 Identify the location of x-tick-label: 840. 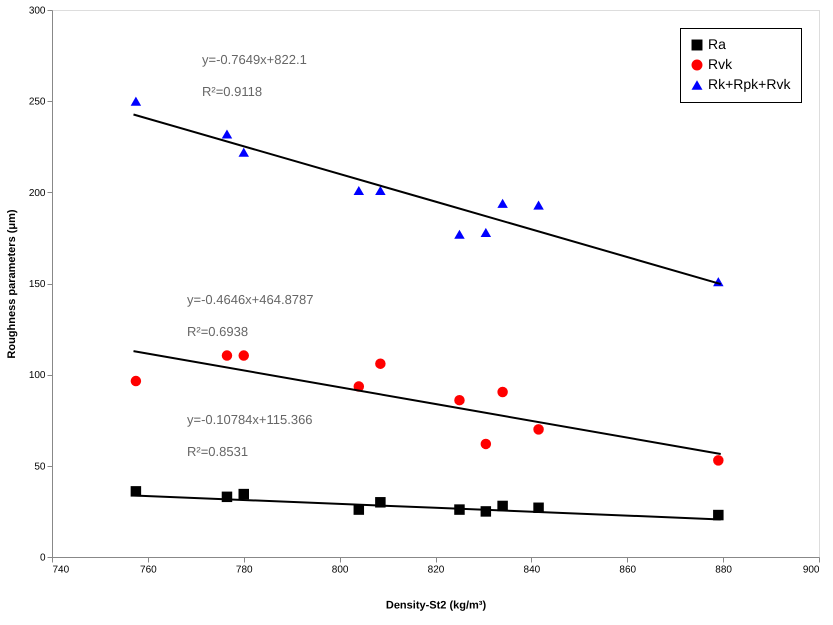
(532, 570).